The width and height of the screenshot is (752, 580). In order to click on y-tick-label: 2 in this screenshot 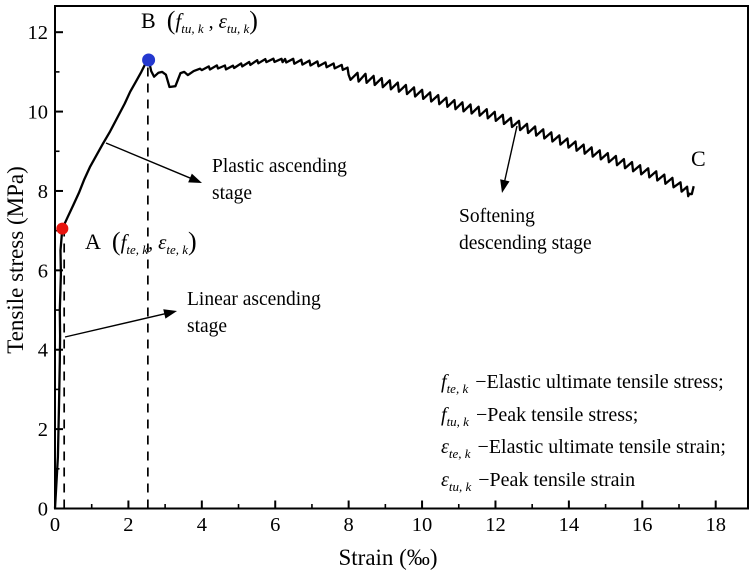, I will do `click(43, 430)`.